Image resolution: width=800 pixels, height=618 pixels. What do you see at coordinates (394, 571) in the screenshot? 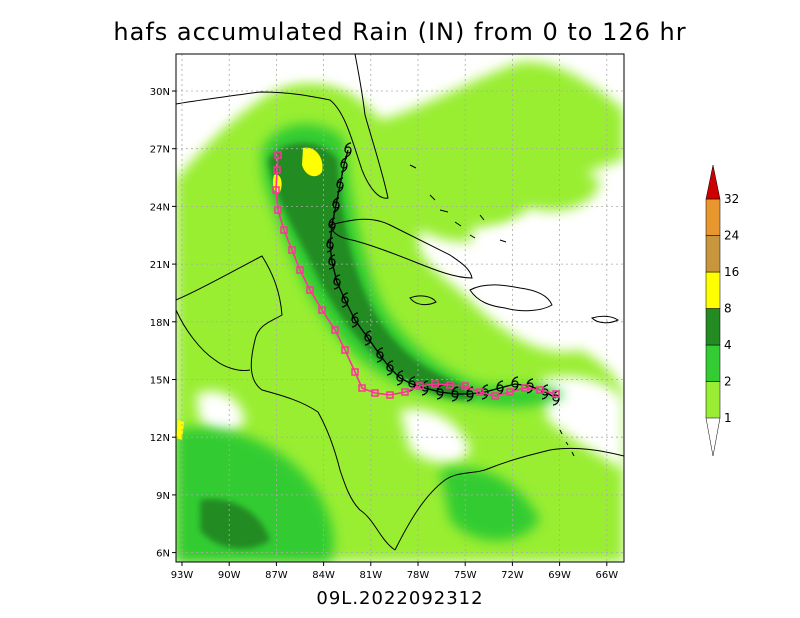
I see `longitude-axis: 93W 90W 87W 84W 81W 78W 75W 72W 69W 66W` at bounding box center [394, 571].